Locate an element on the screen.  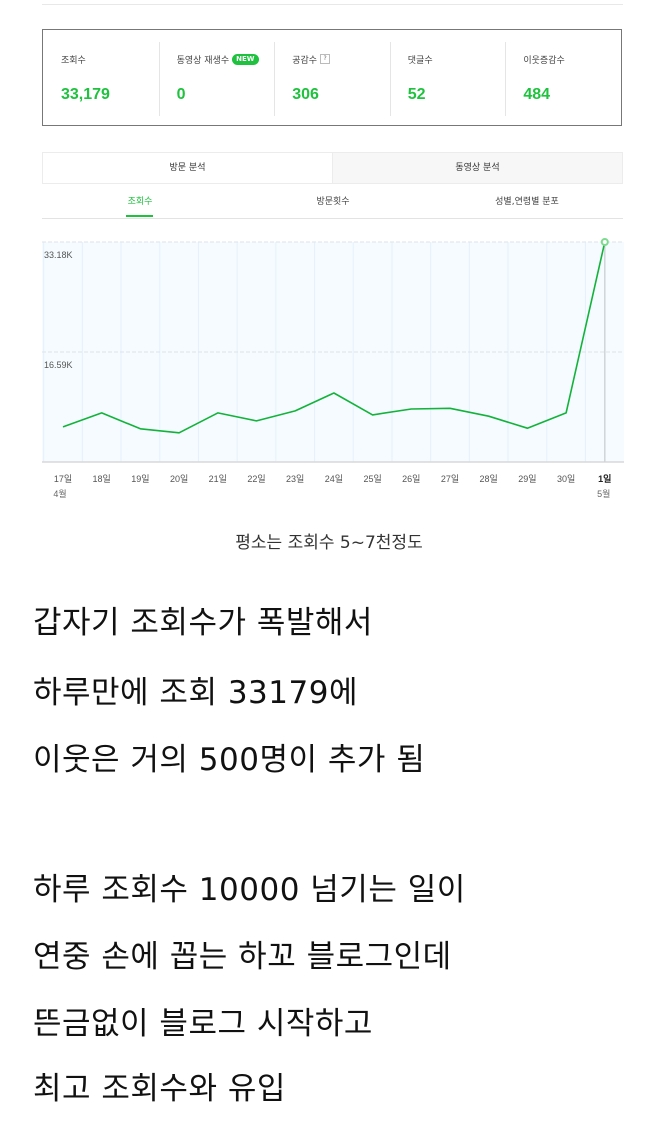
svg-text: 30일 is located at coordinates (566, 479).